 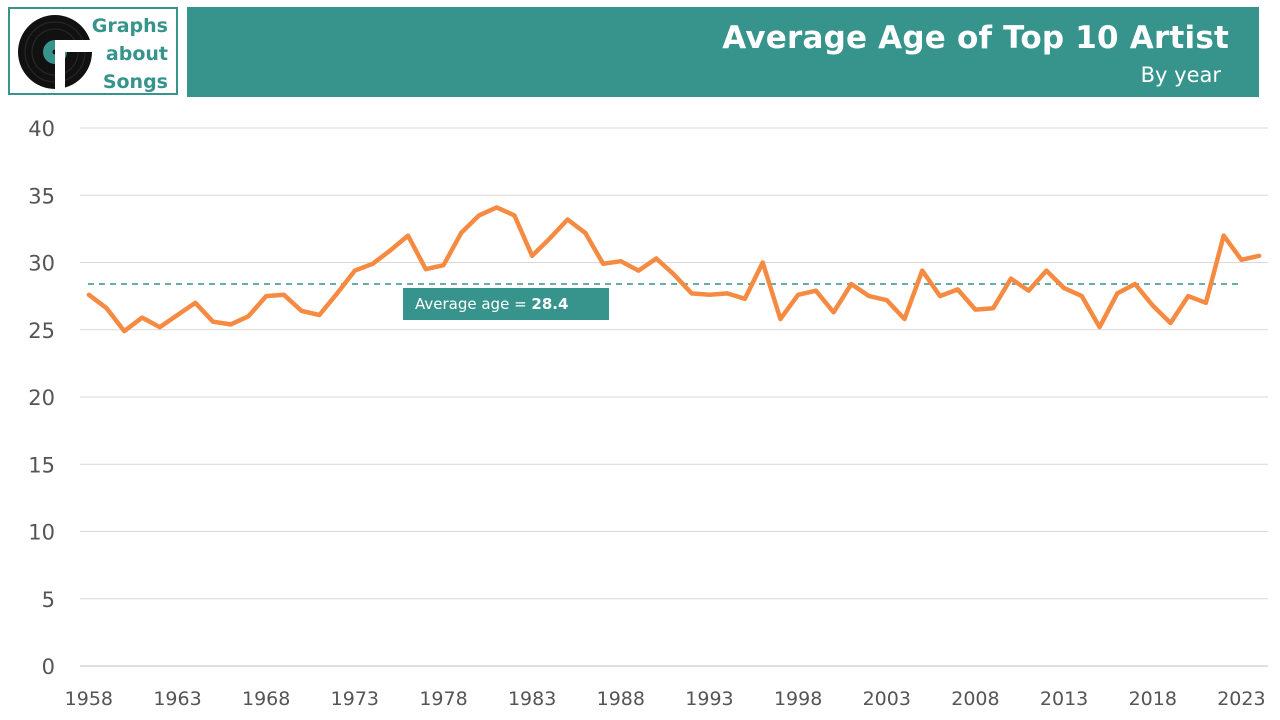 I want to click on x-tick-label: 1968, so click(x=266, y=699).